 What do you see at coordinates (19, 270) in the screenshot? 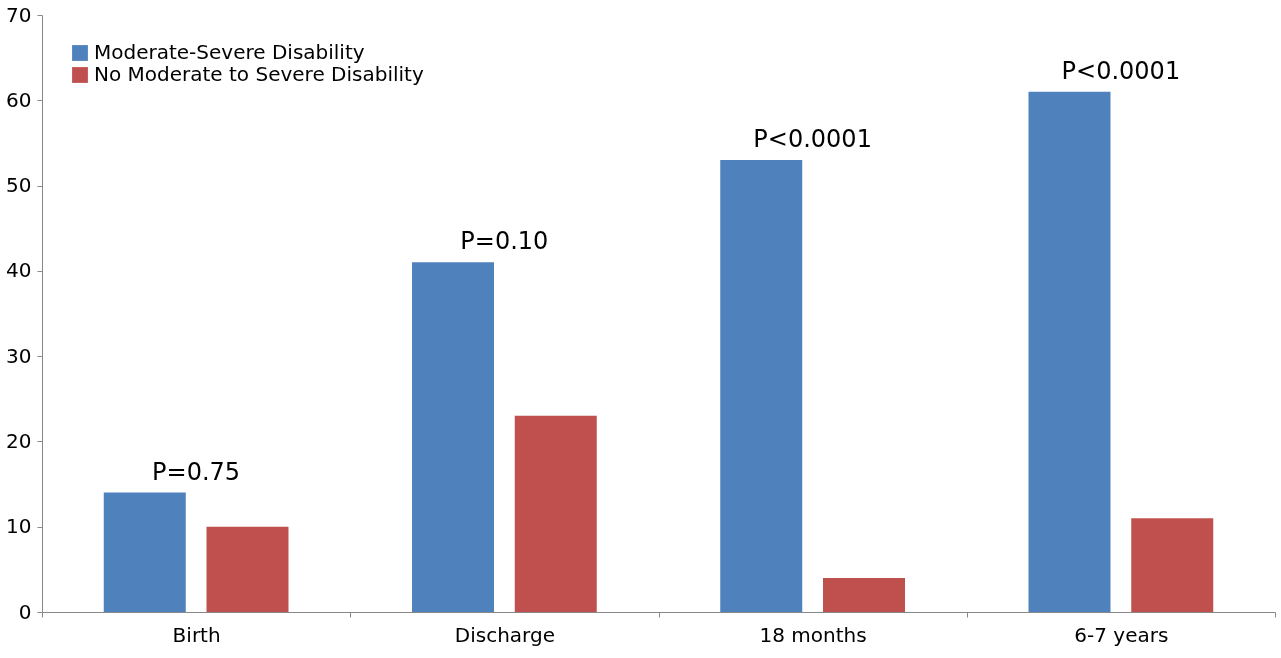
I see `y-tick-label: 40` at bounding box center [19, 270].